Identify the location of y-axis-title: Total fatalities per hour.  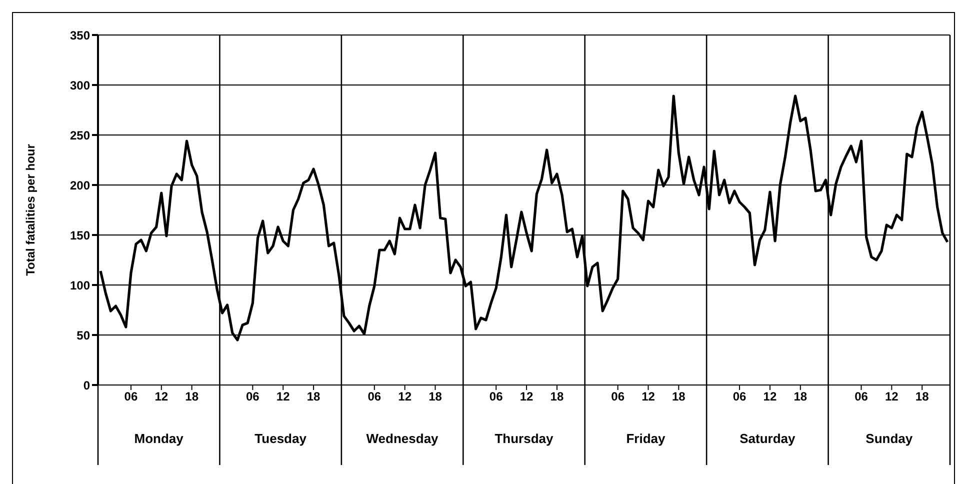
(30, 210).